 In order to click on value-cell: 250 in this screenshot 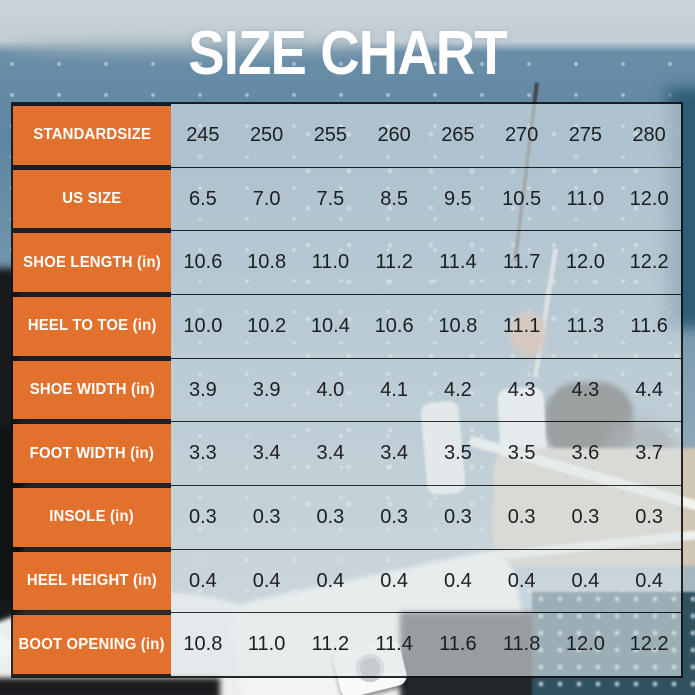, I will do `click(266, 134)`.